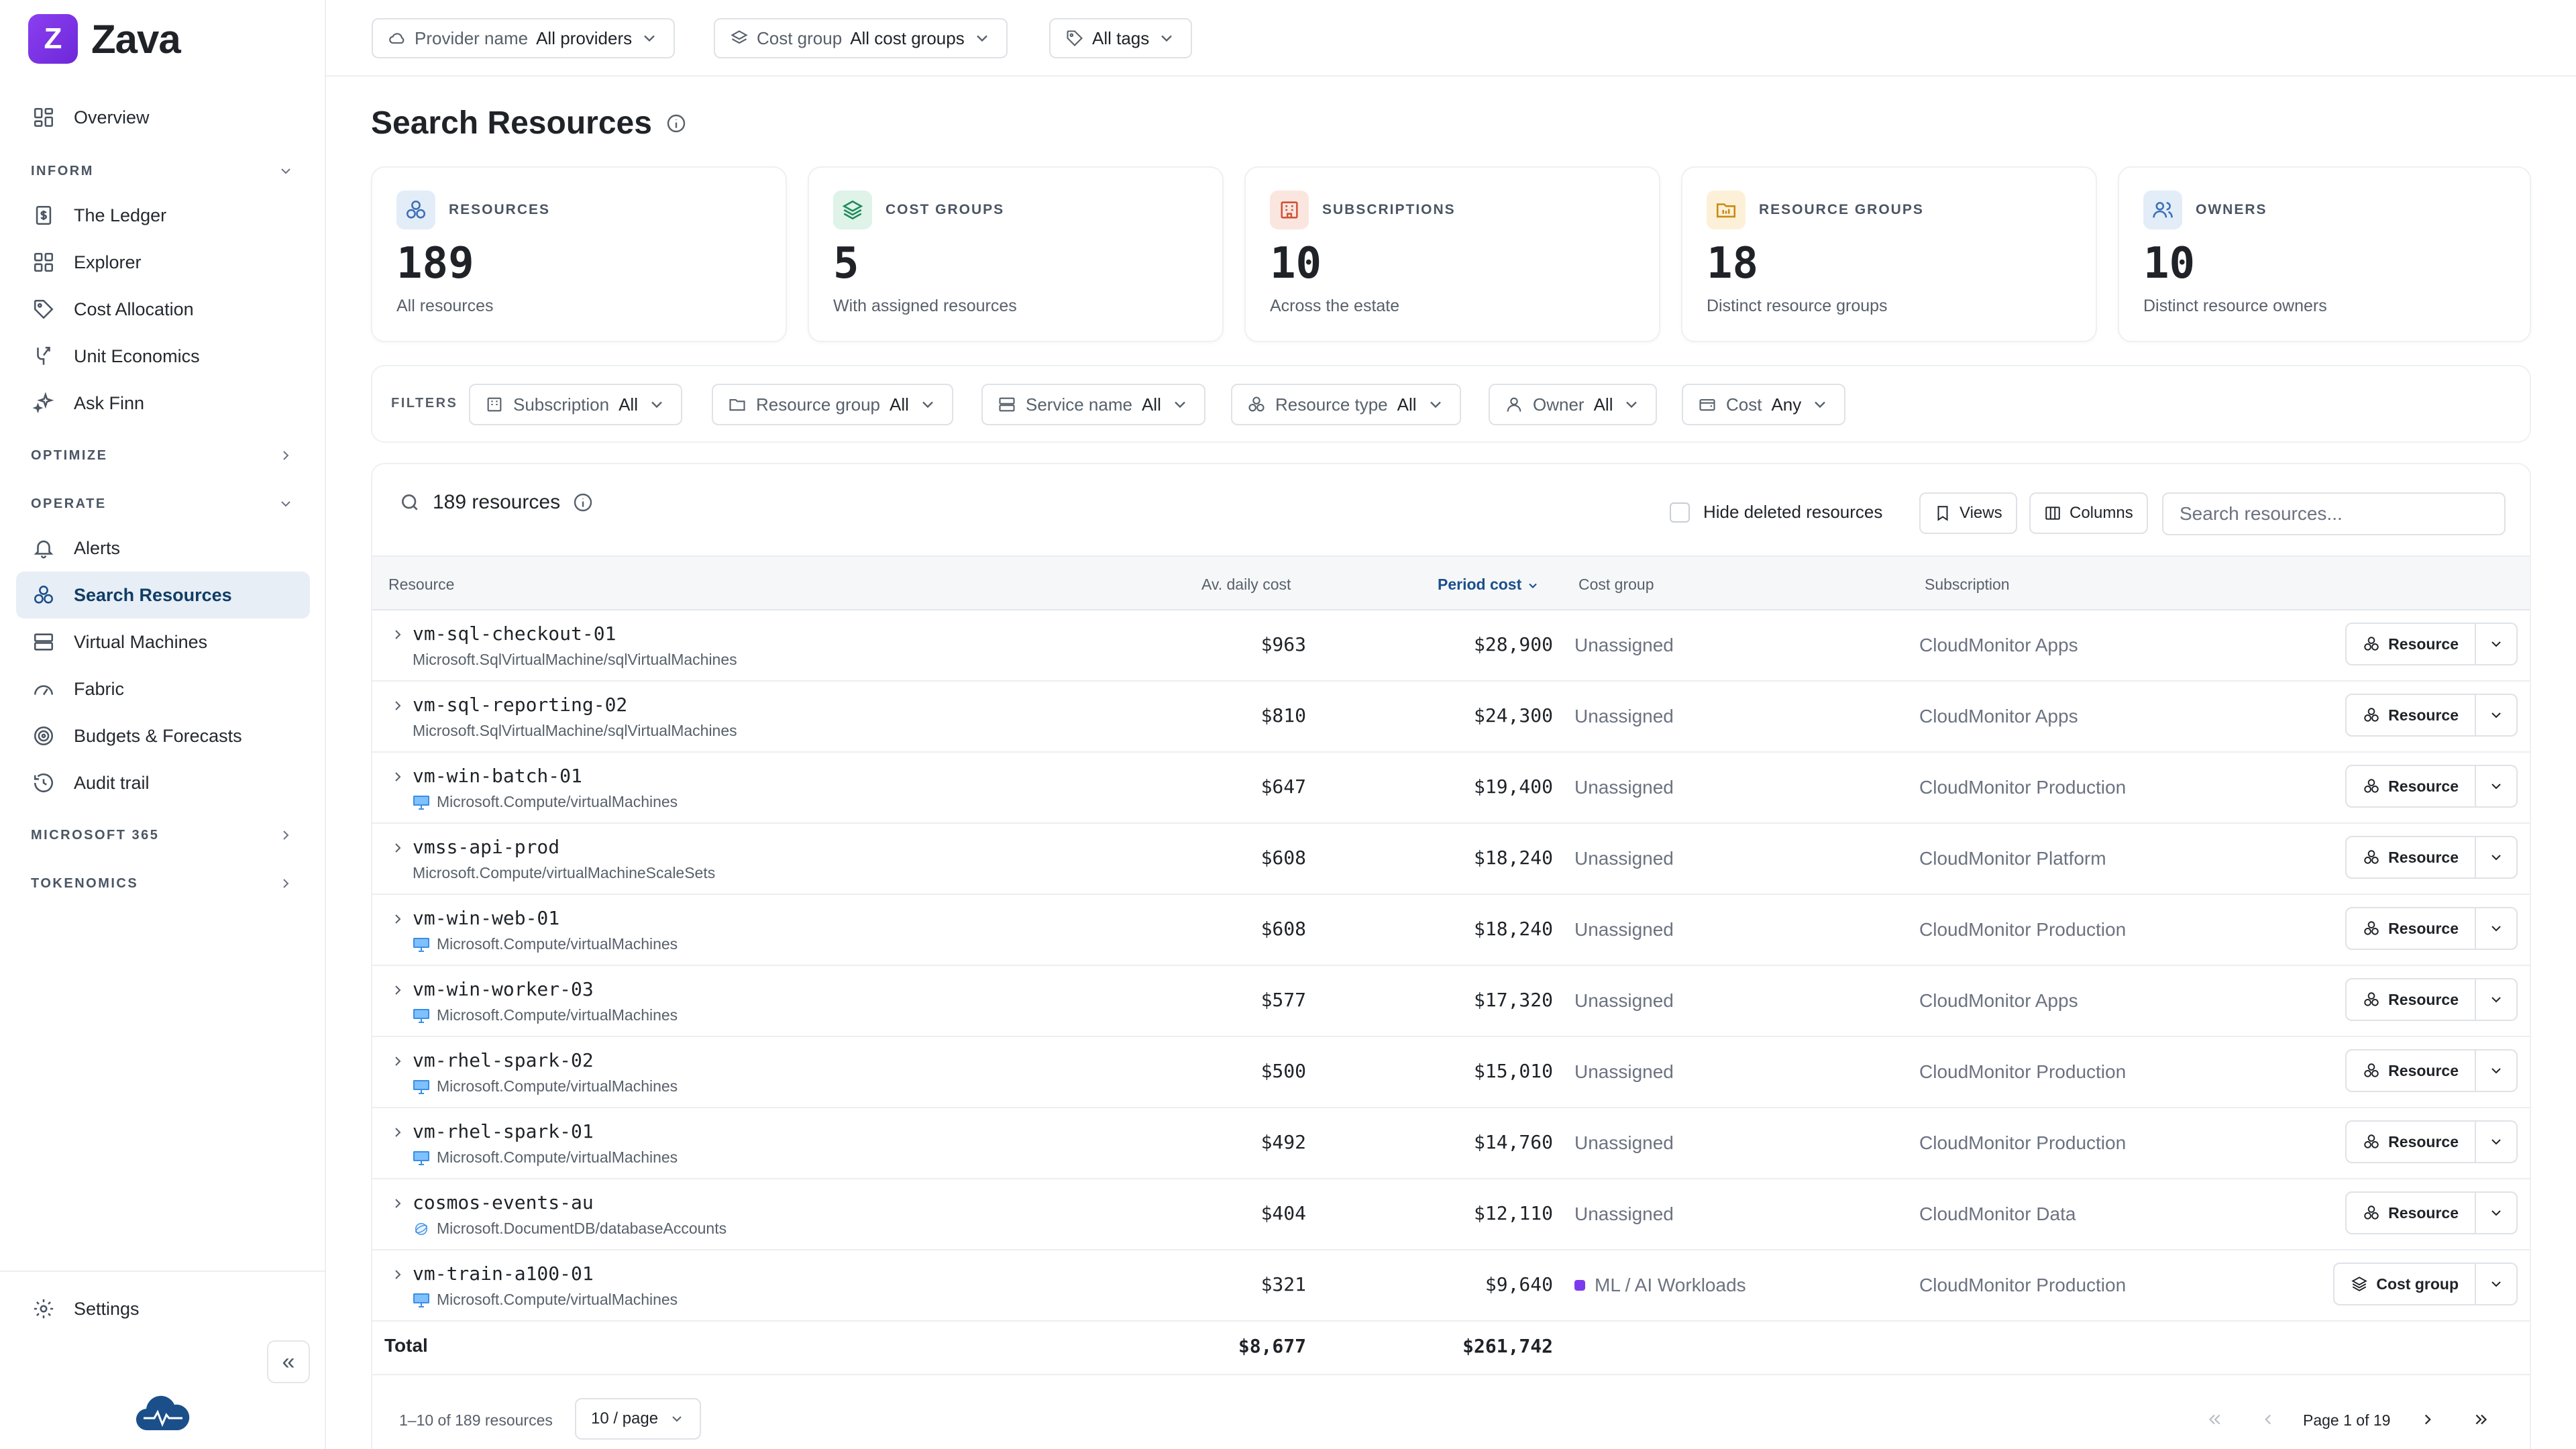  Describe the element at coordinates (1346, 404) in the screenshot. I see `resource-type-filter: Resource type All` at that location.